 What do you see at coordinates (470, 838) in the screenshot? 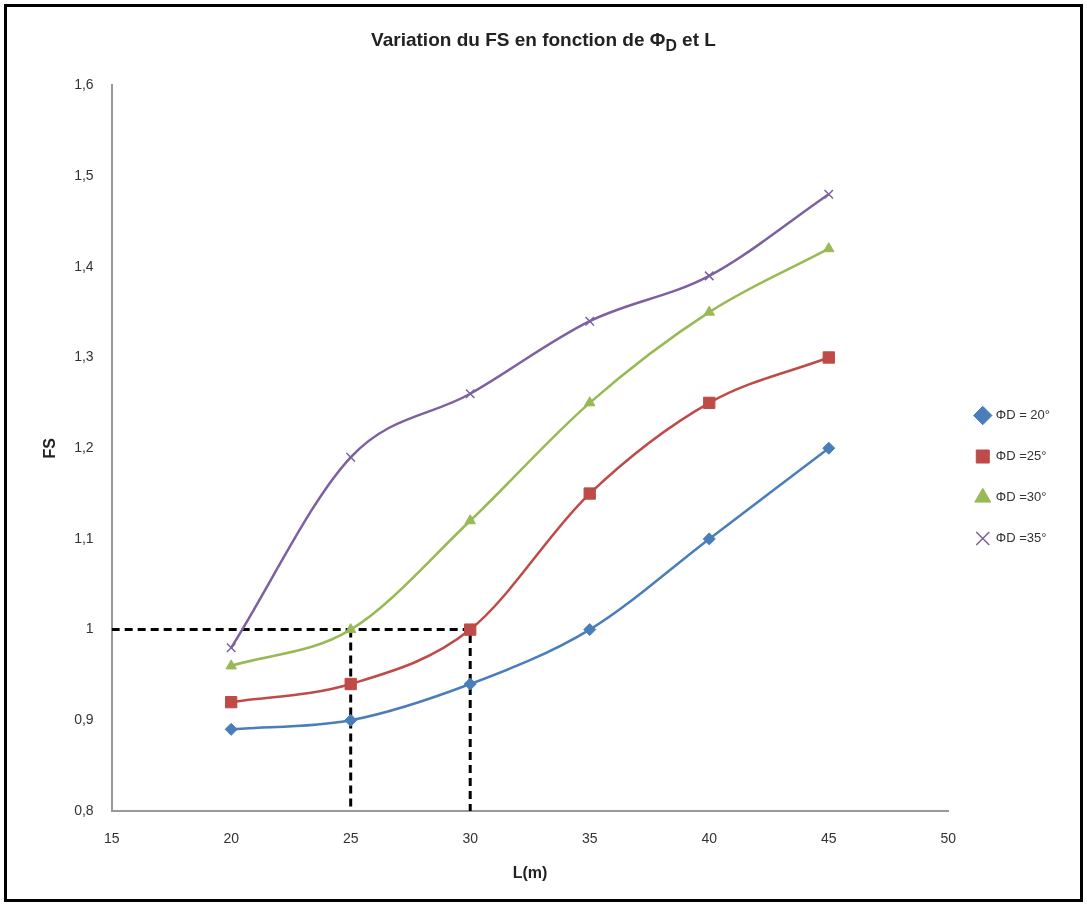
I see `x-tick-label: 30` at bounding box center [470, 838].